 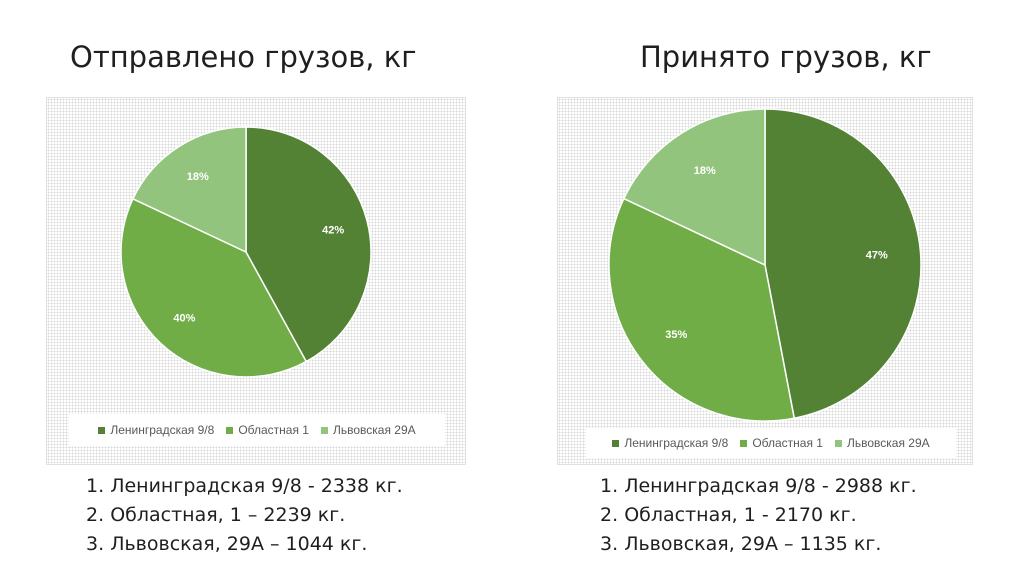 I want to click on list-item: 3. Львовская, 29А – 1135 кг., so click(x=758, y=544).